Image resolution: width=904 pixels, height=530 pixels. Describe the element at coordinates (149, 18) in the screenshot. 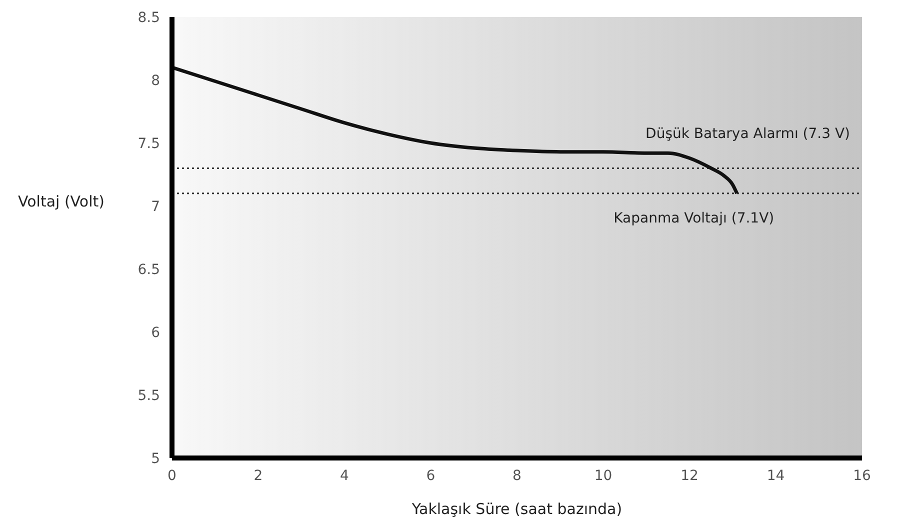

I see `y-tick-label: 8.5` at that location.